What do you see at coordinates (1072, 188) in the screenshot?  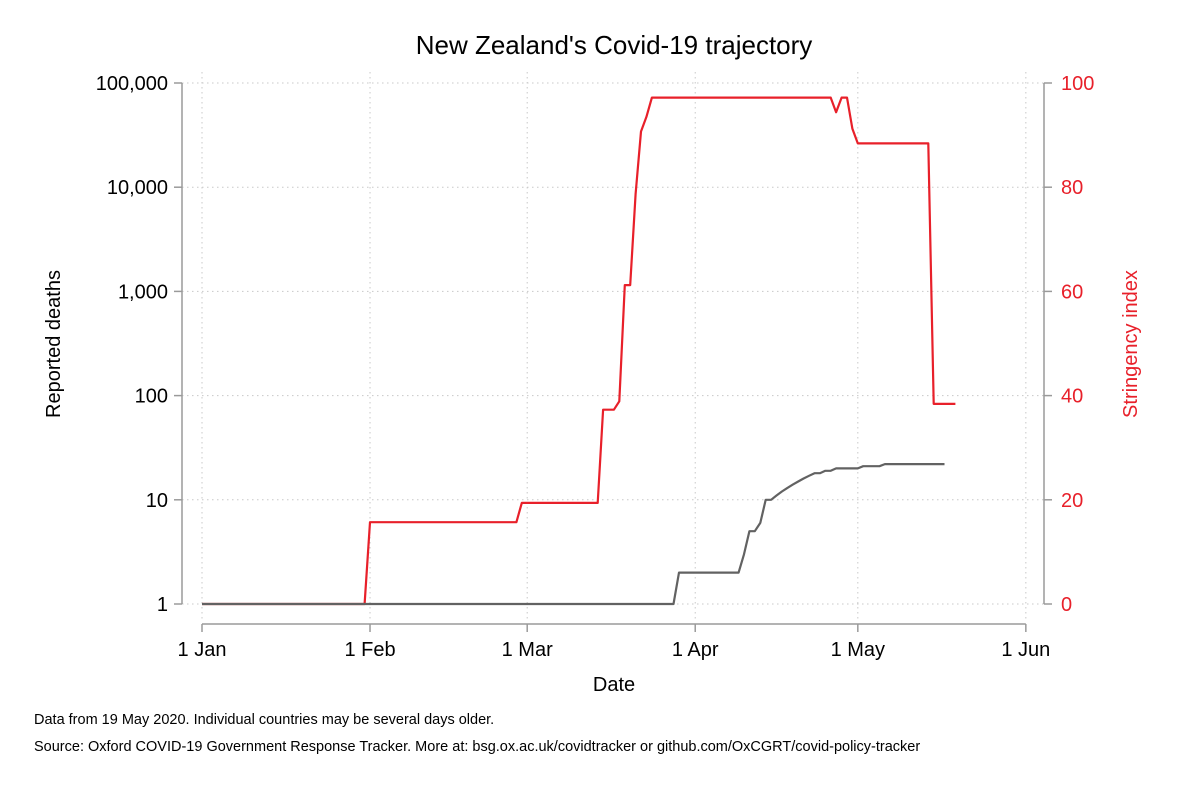 I see `y-axis-right-tick-label: 80` at bounding box center [1072, 188].